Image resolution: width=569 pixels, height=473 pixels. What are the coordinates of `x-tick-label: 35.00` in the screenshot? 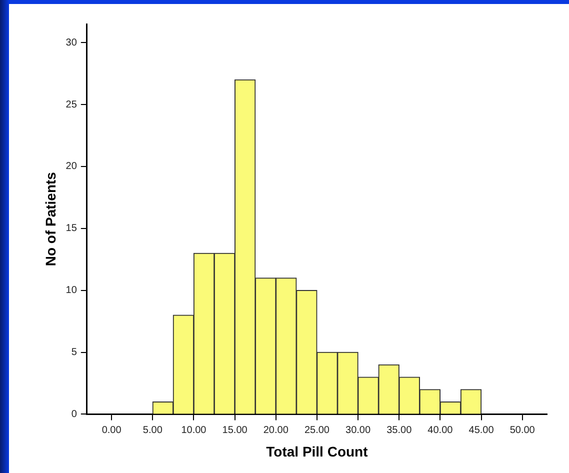 It's located at (399, 430).